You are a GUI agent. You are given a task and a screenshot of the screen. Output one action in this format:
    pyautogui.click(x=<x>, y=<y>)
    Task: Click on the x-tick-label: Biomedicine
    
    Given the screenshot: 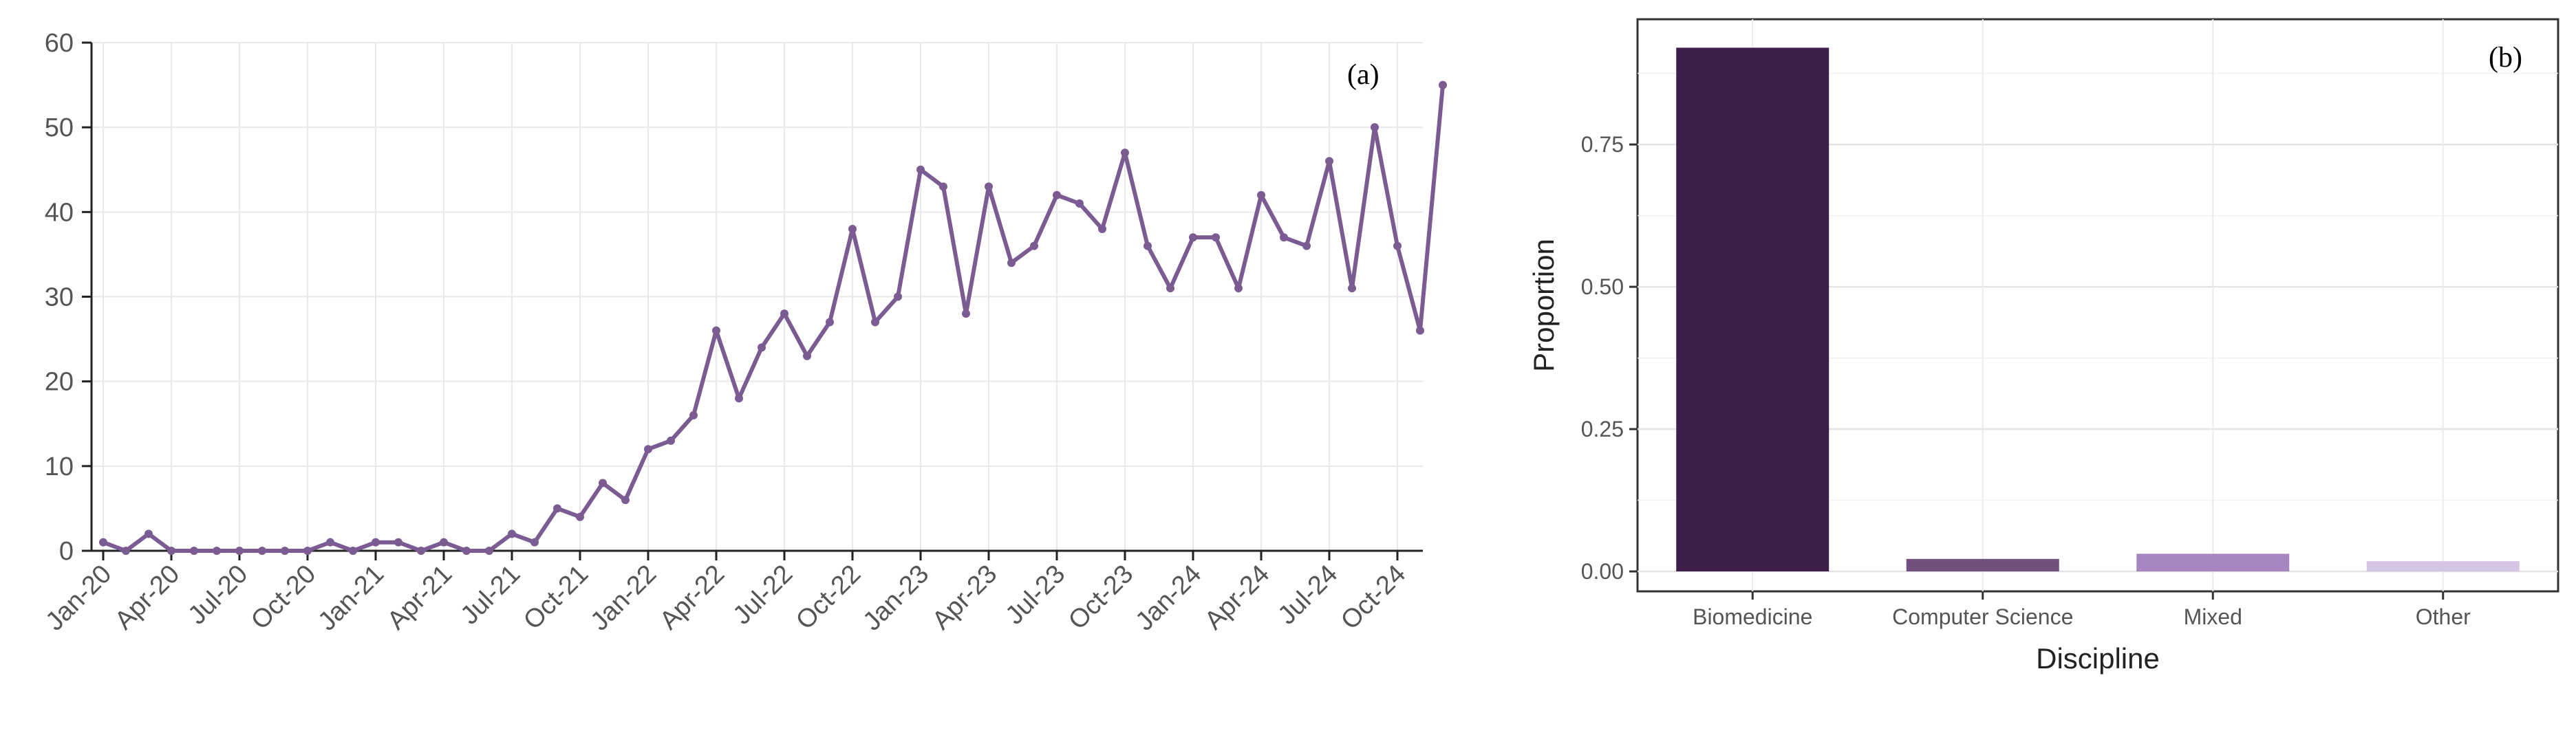 What is the action you would take?
    pyautogui.click(x=1753, y=616)
    